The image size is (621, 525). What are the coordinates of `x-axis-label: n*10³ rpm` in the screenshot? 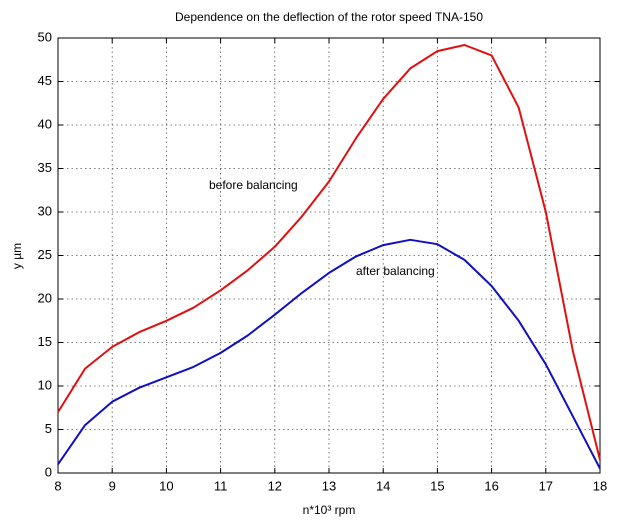 It's located at (329, 510).